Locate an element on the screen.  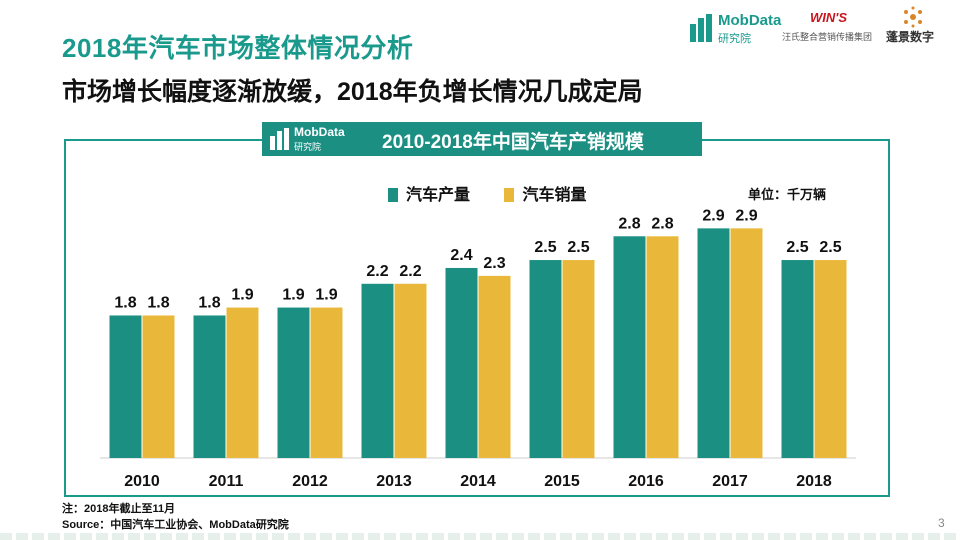
wins-logo: WIN'S 汪氏整合营销传播集团 is located at coordinates (832, 27).